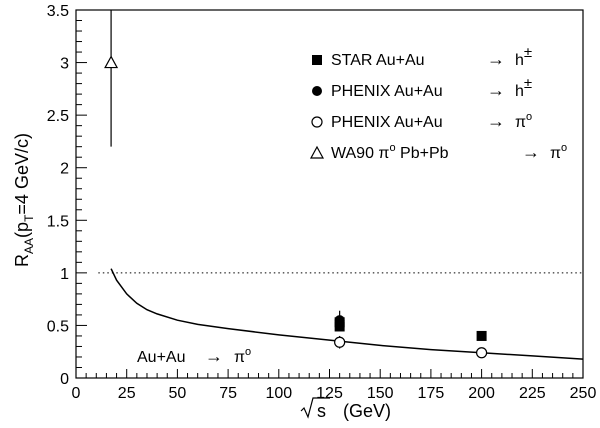  Describe the element at coordinates (317, 91) in the screenshot. I see `legend-marker-filled-circle` at that location.